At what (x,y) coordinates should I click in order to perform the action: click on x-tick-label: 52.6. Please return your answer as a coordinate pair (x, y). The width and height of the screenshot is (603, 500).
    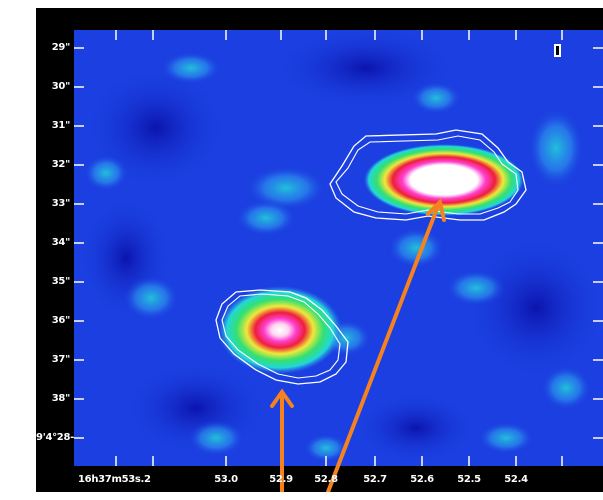
    Looking at the image, I should click on (422, 479).